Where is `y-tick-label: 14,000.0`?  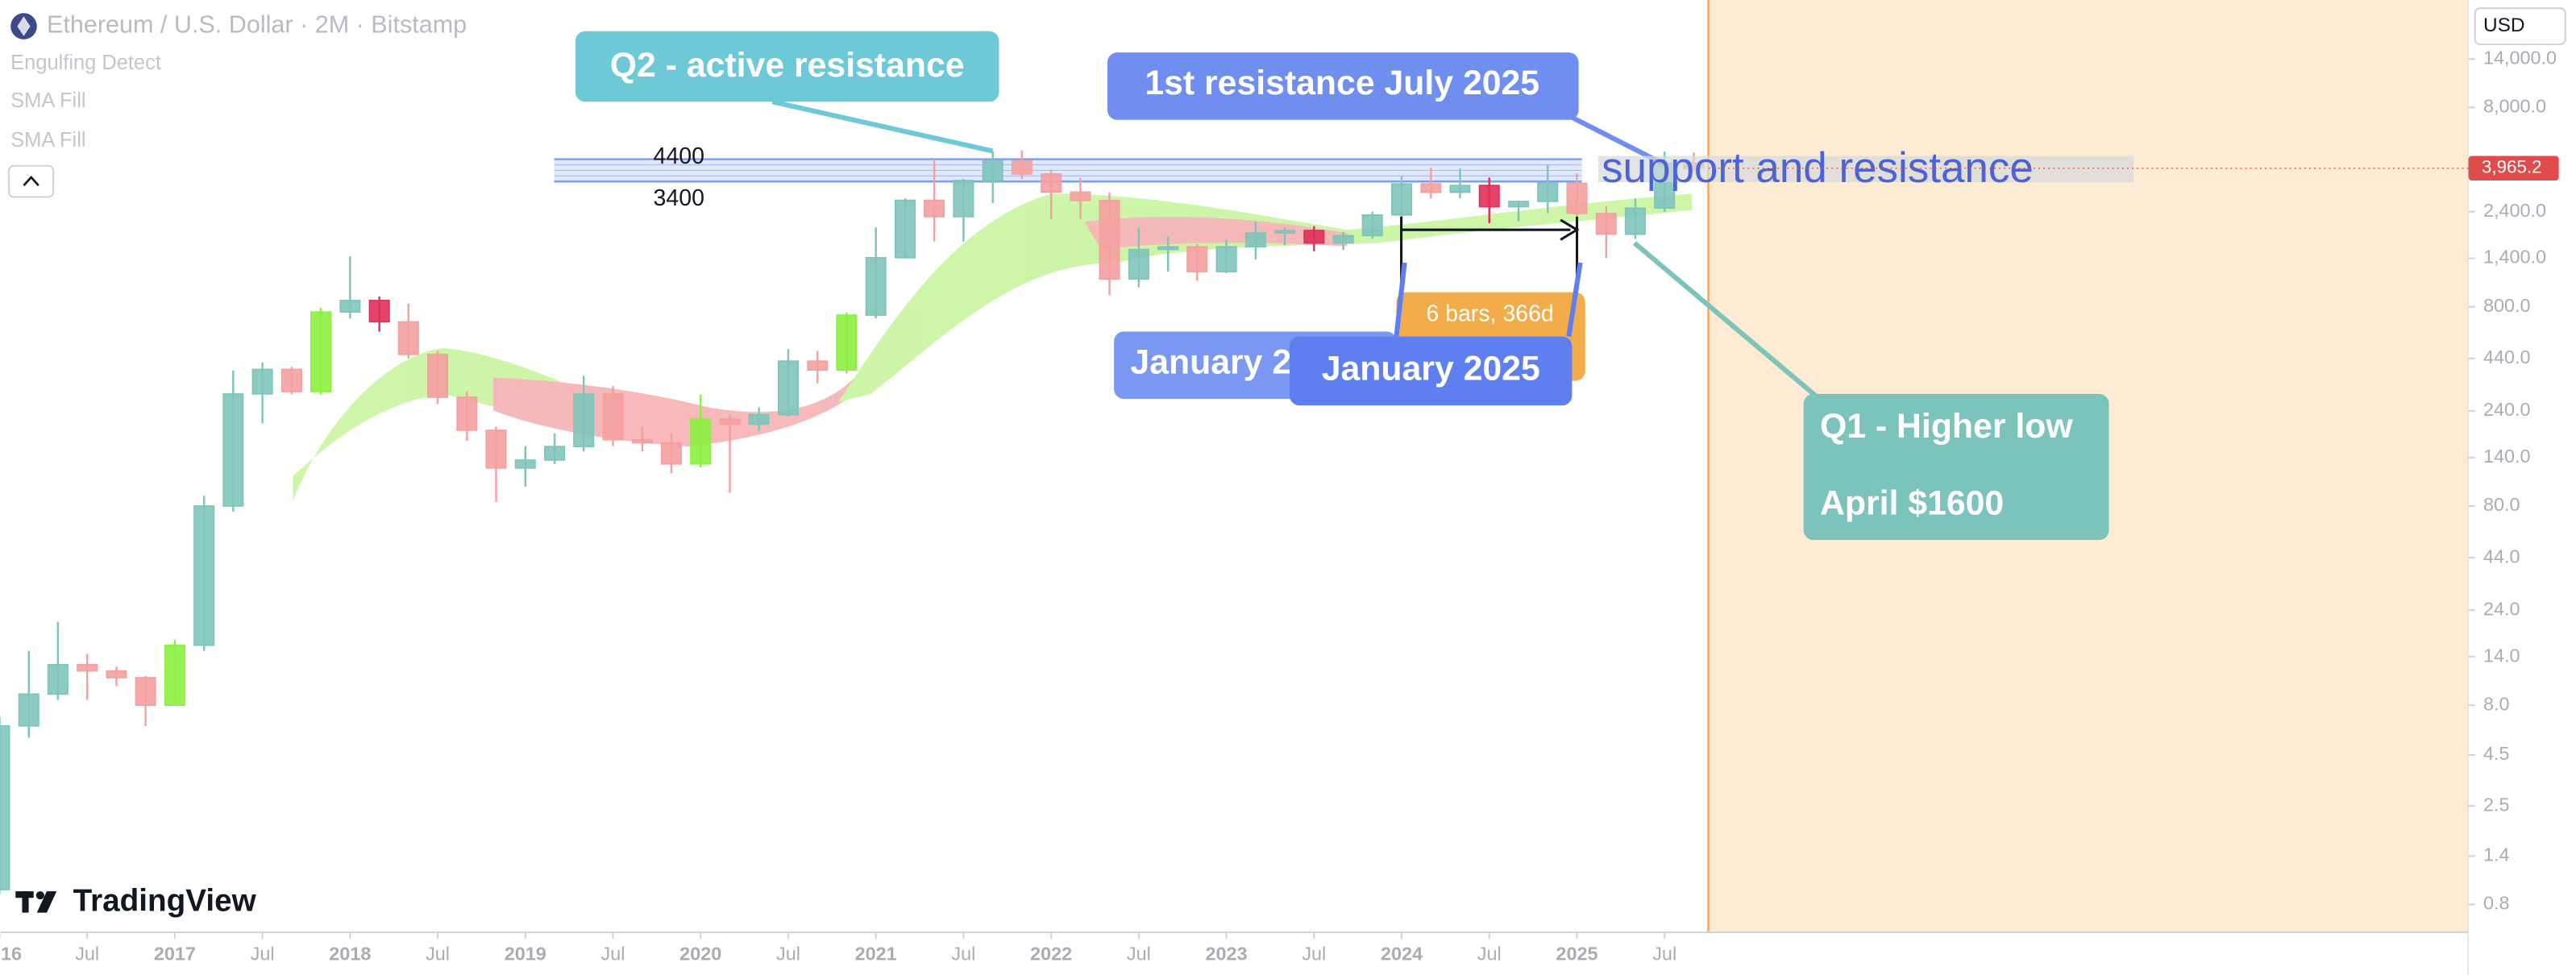
y-tick-label: 14,000.0 is located at coordinates (2520, 57).